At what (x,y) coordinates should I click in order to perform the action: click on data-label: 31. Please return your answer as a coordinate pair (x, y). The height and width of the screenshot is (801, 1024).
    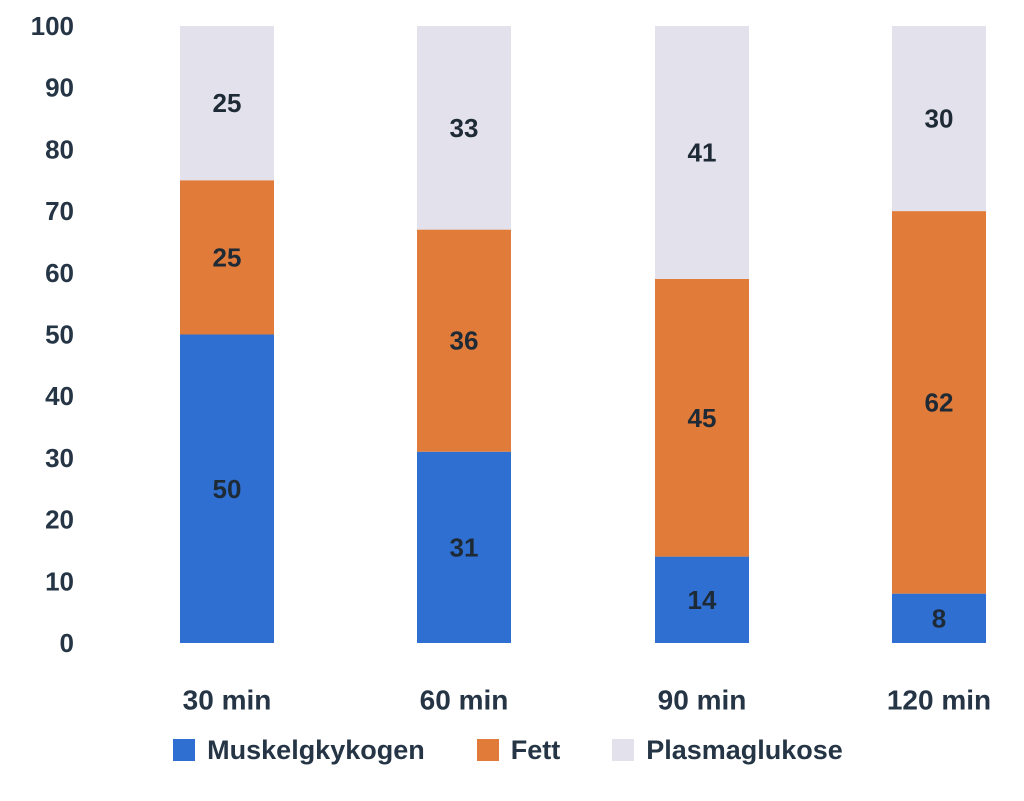
    Looking at the image, I should click on (464, 547).